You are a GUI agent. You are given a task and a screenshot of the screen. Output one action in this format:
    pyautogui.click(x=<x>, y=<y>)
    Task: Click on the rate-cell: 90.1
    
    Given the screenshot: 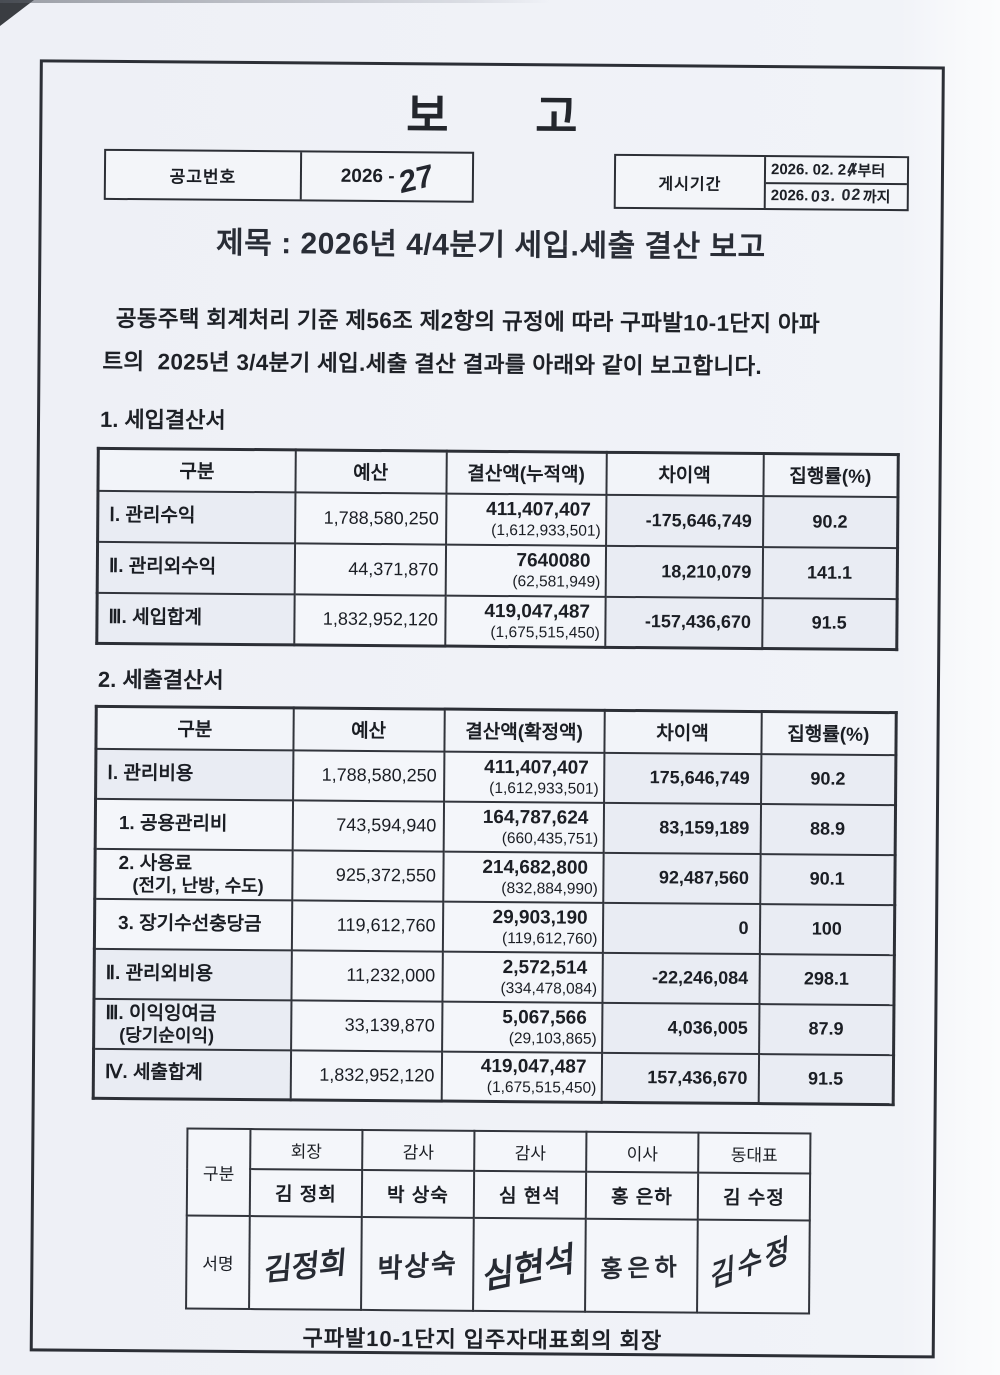 What is the action you would take?
    pyautogui.click(x=827, y=879)
    